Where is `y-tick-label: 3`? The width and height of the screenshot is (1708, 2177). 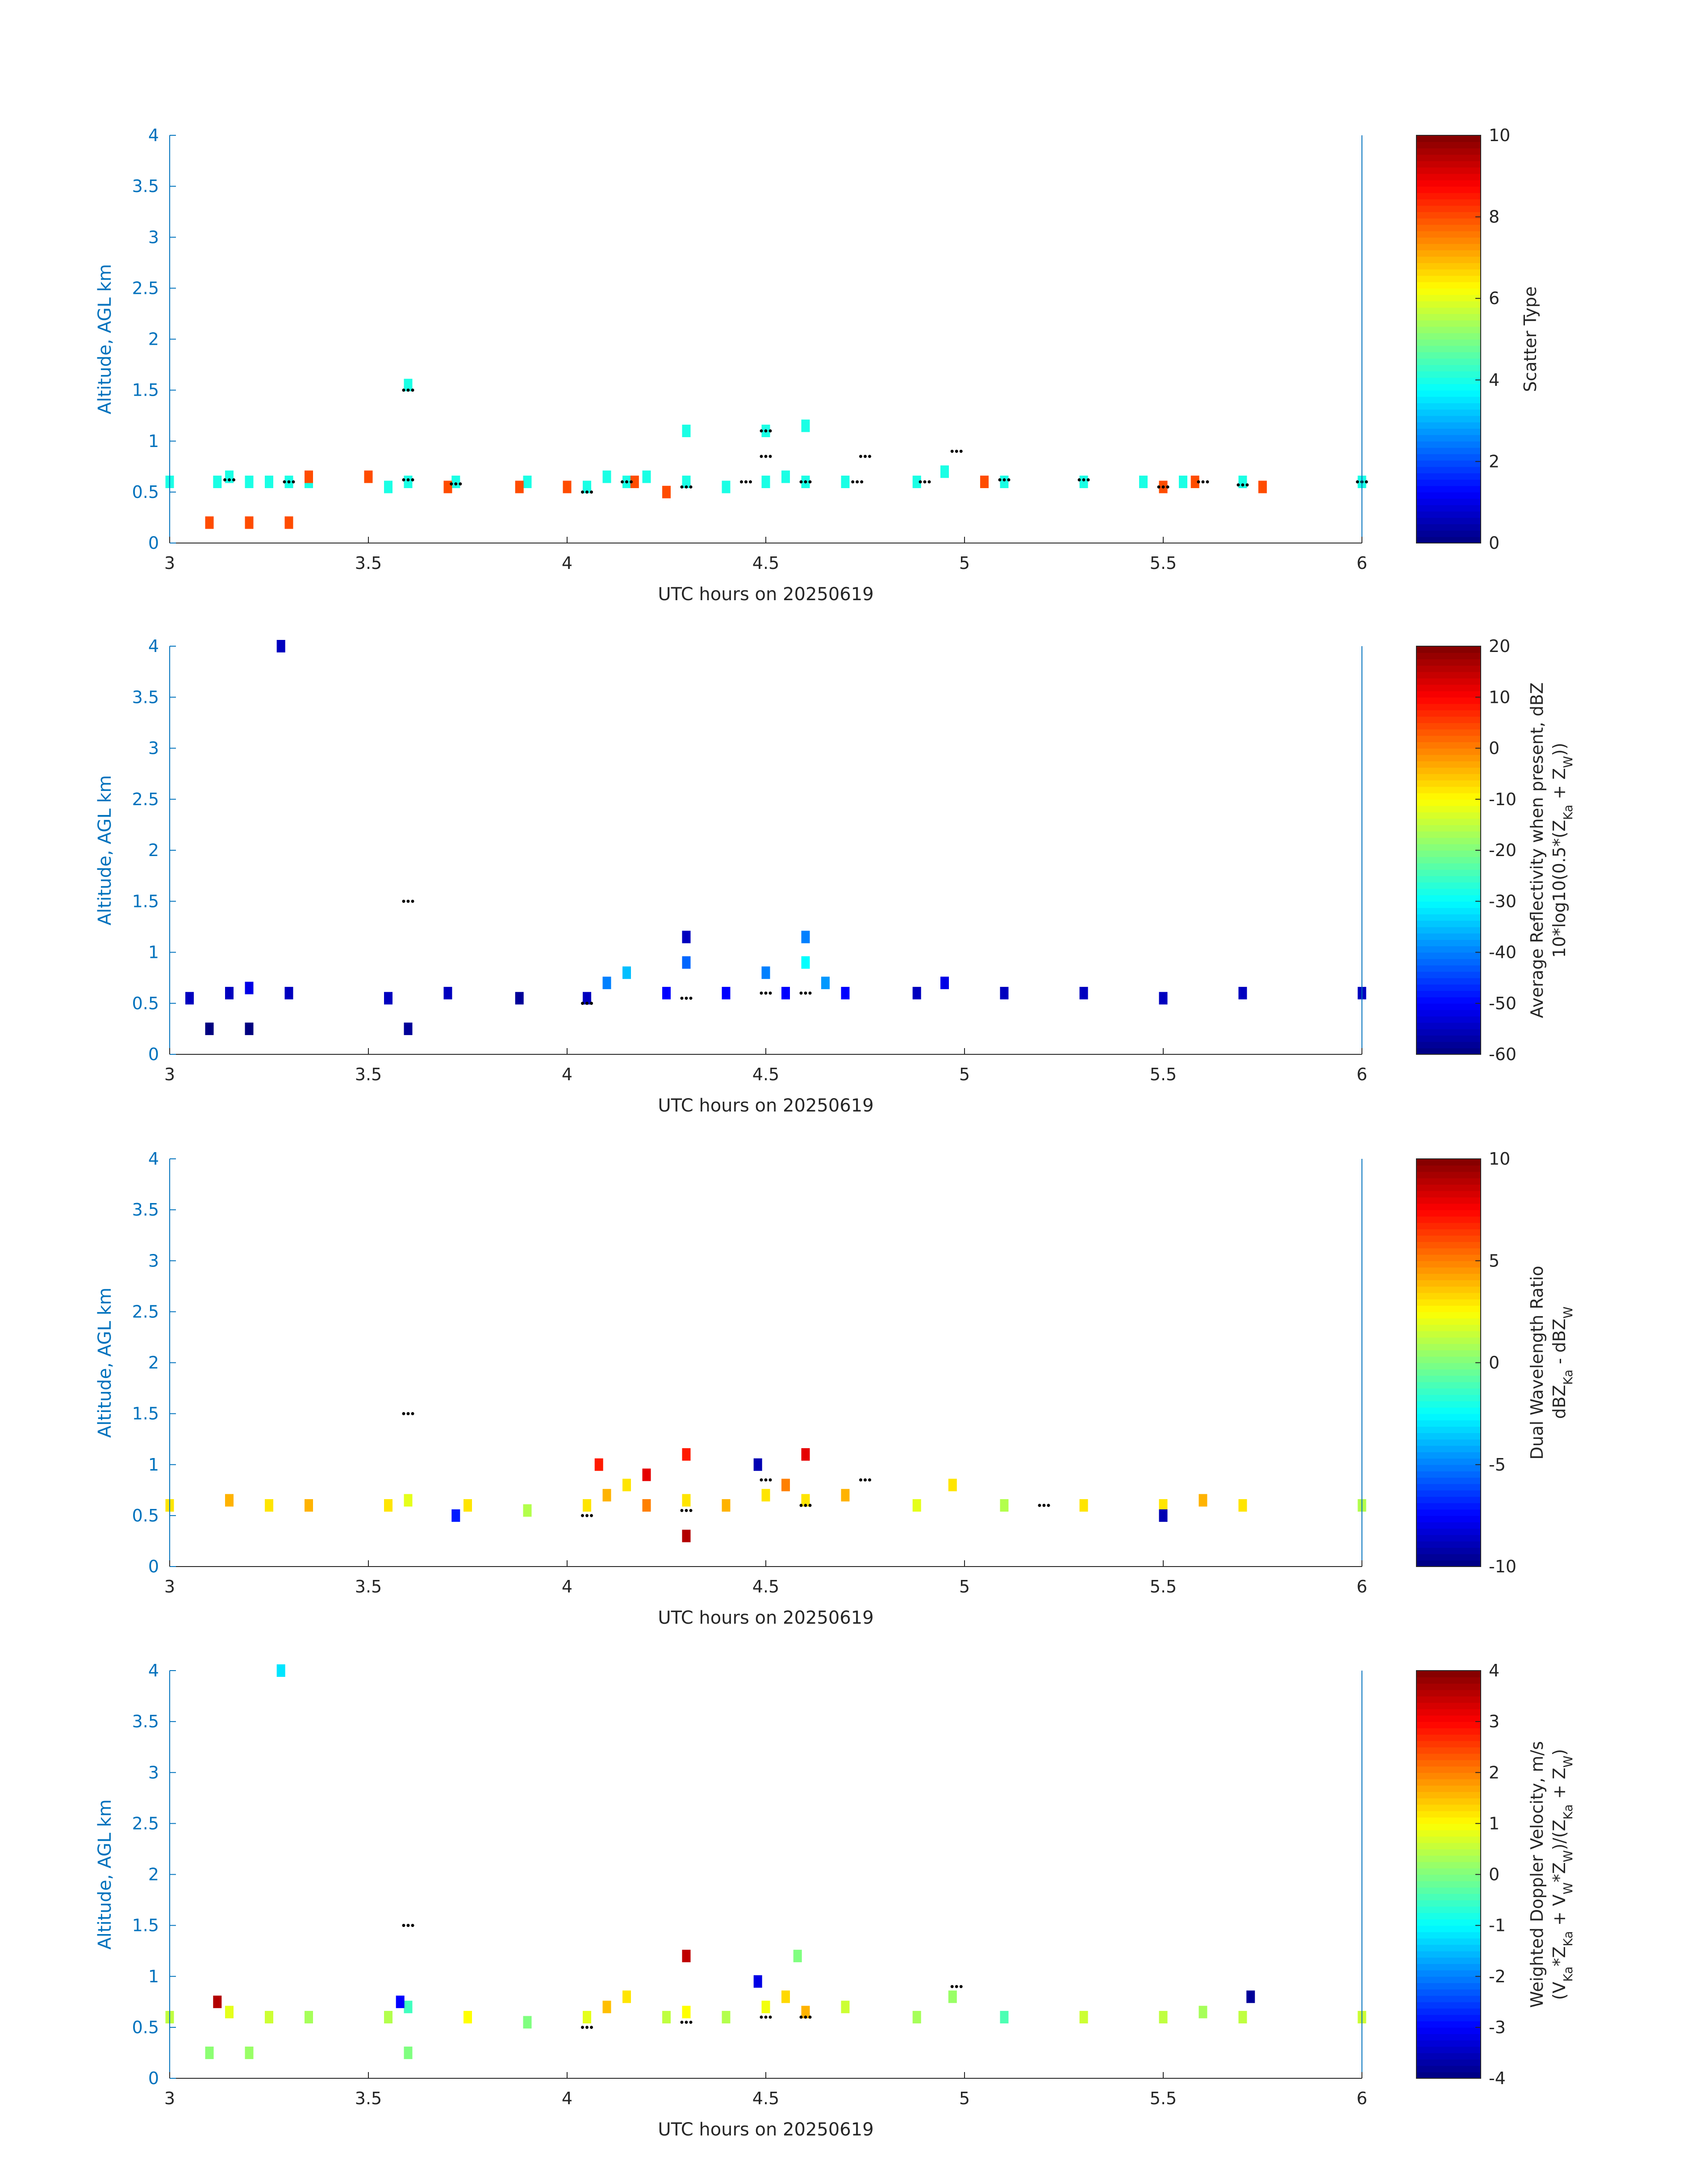
y-tick-label: 3 is located at coordinates (153, 1260).